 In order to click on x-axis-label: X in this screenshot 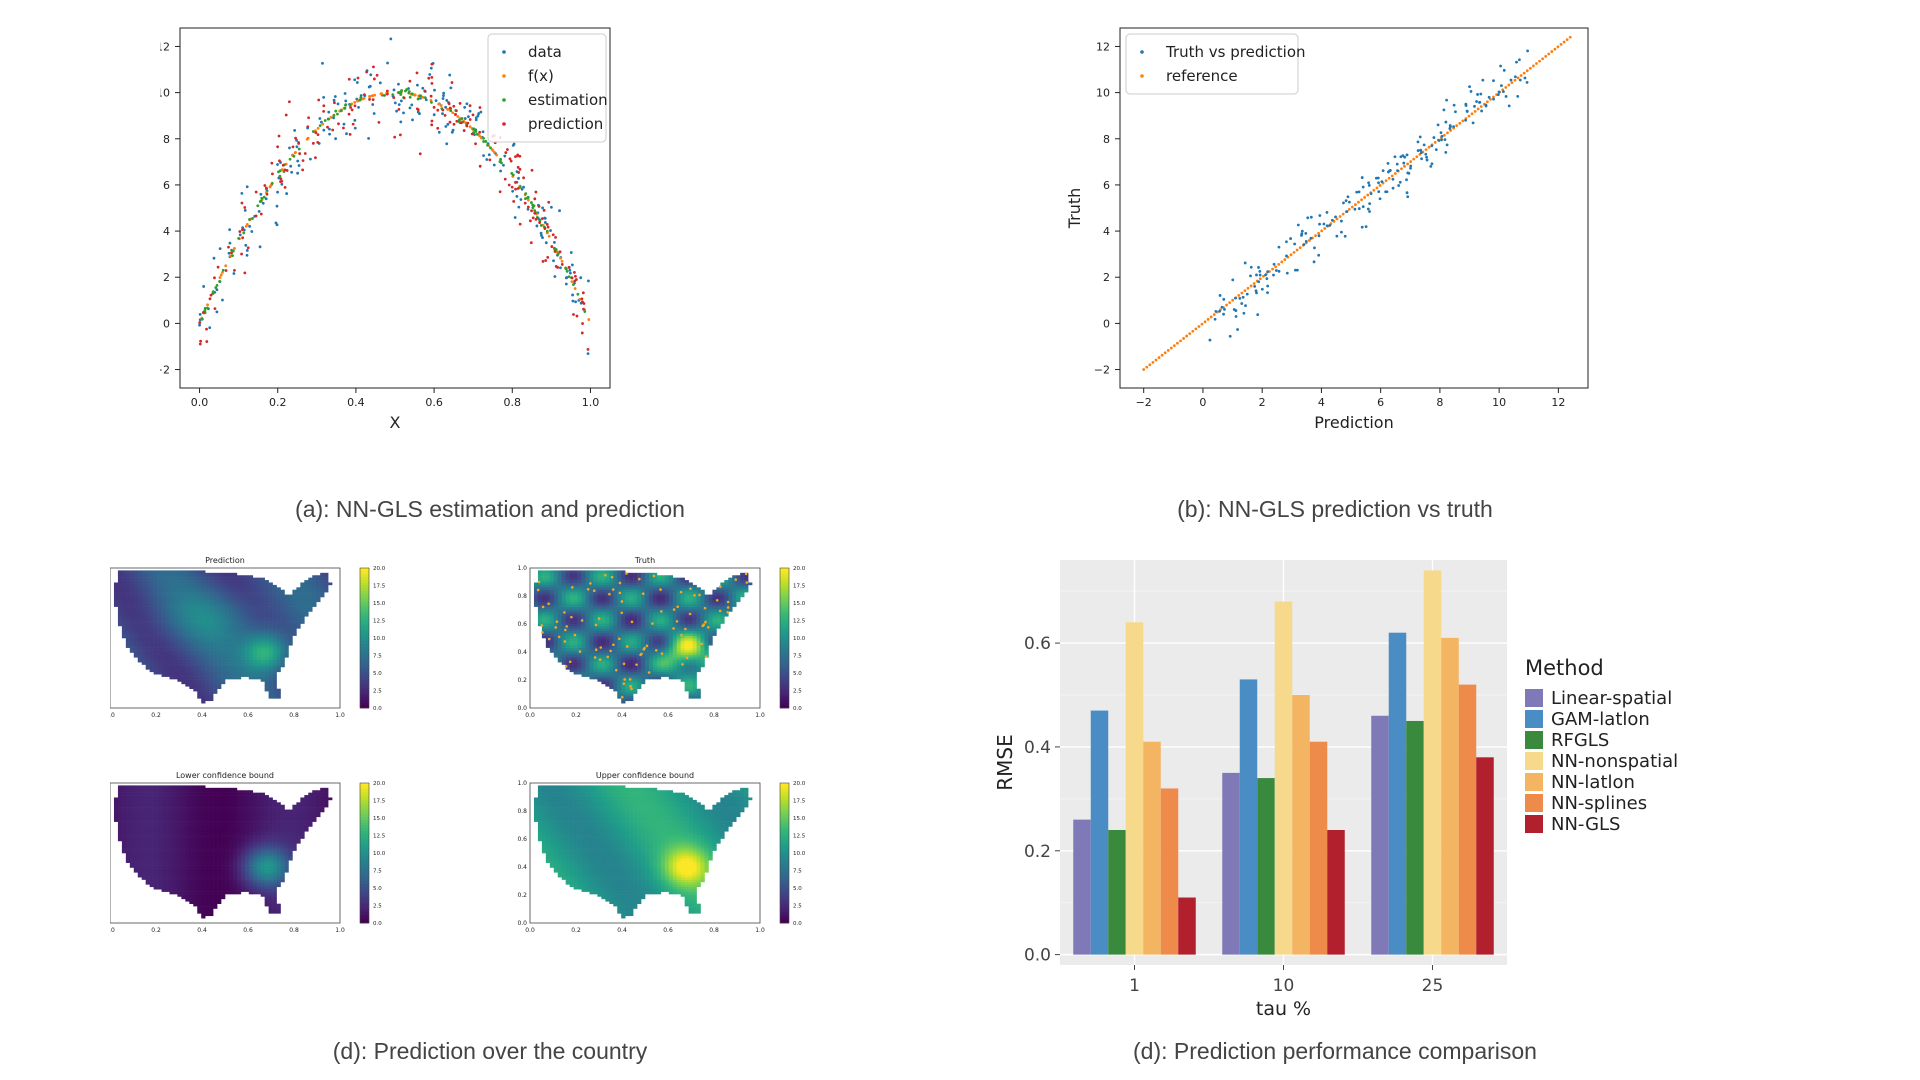, I will do `click(395, 422)`.